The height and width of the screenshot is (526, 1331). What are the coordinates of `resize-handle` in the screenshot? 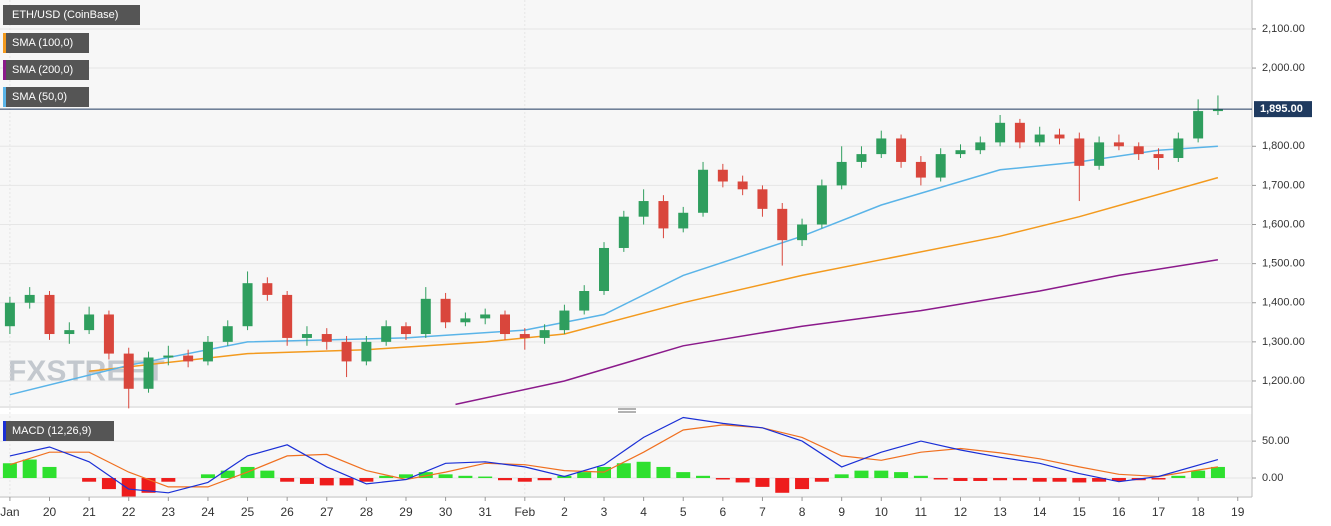 It's located at (627, 410).